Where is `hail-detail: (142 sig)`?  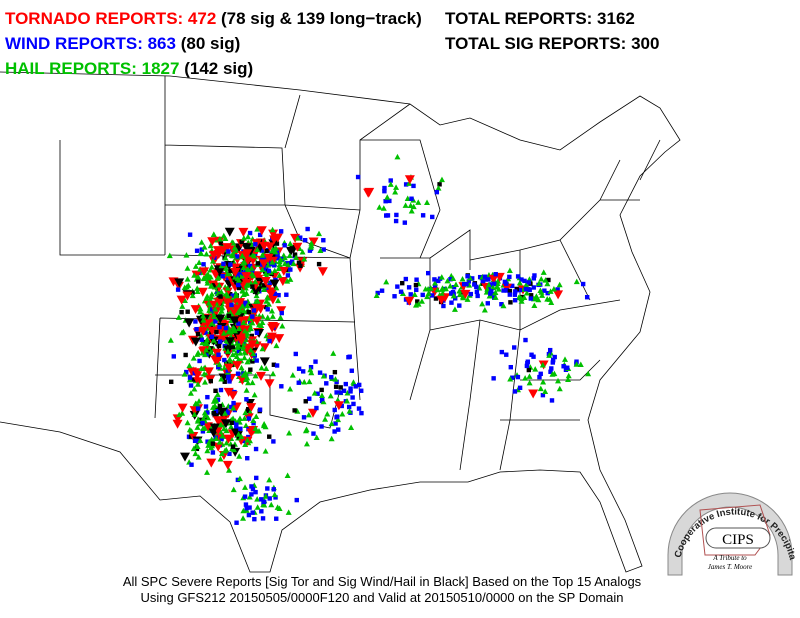
hail-detail: (142 sig) is located at coordinates (218, 68).